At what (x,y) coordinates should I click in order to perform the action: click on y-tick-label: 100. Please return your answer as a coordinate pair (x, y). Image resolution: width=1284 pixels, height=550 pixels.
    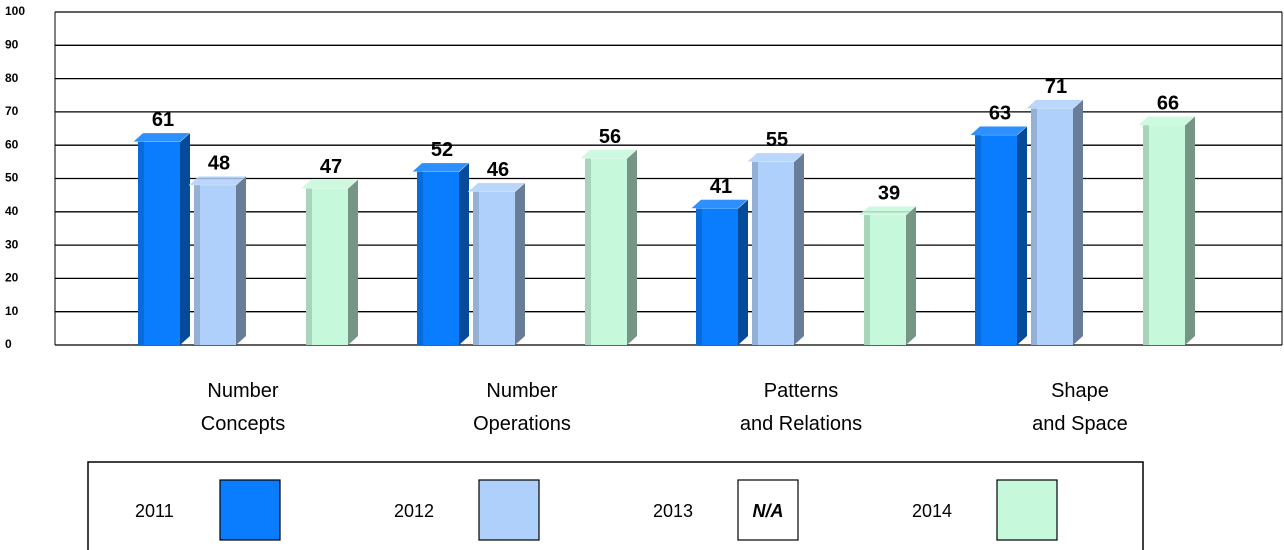
    Looking at the image, I should click on (15, 11).